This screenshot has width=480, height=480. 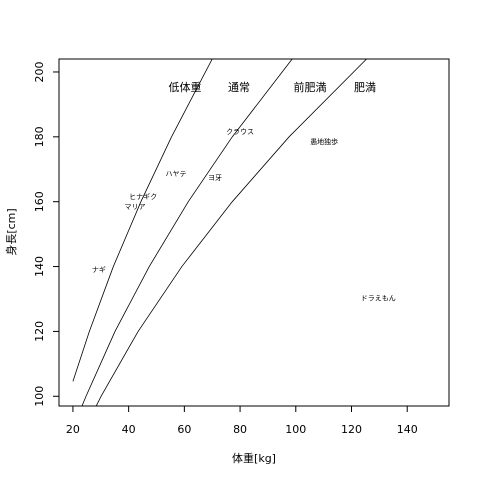 I want to click on x-tick-label: 140, so click(x=407, y=429).